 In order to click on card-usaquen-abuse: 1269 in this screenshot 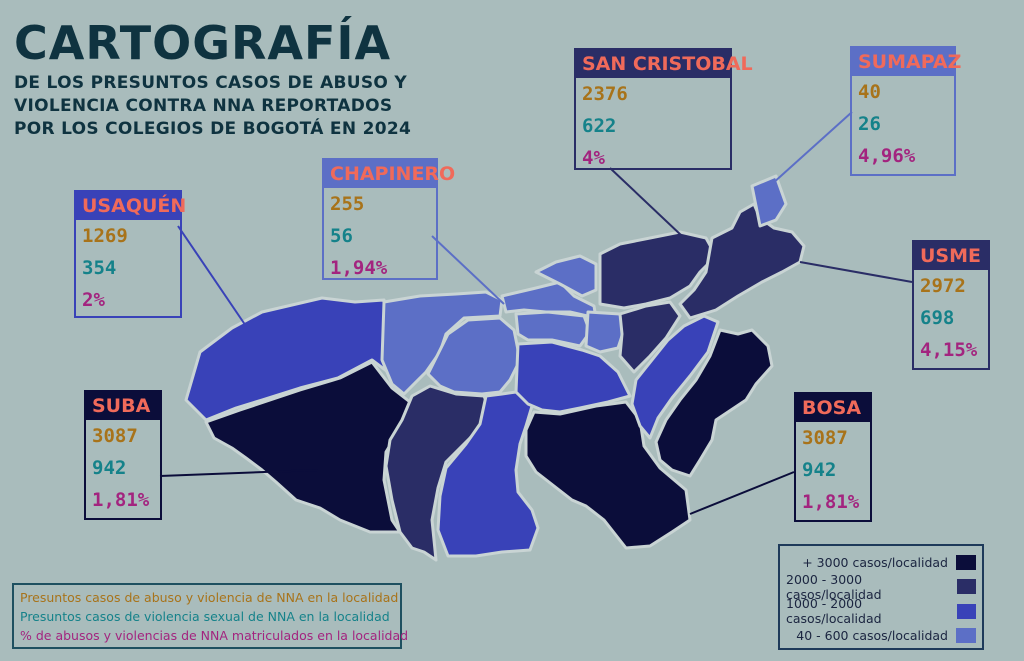, I will do `click(105, 236)`.